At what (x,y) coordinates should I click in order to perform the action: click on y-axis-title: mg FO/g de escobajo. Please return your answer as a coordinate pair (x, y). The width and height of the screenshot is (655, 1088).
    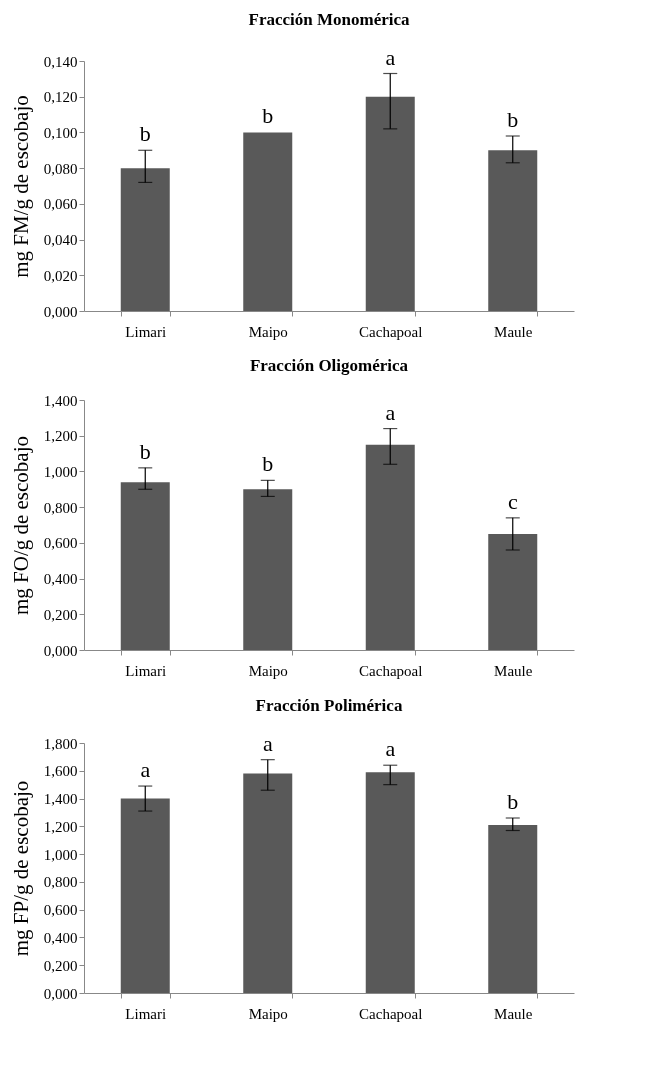
    Looking at the image, I should click on (20, 525).